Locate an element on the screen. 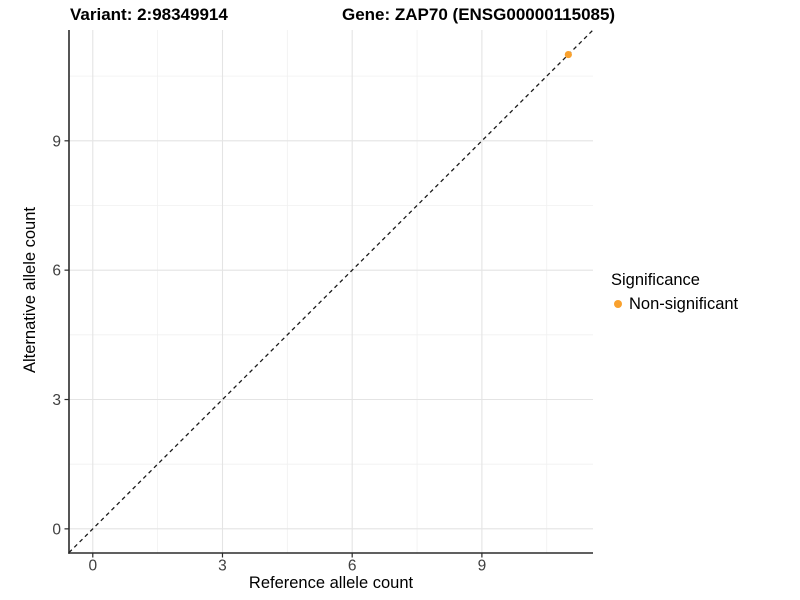  x-tick-label: 0 is located at coordinates (92, 566).